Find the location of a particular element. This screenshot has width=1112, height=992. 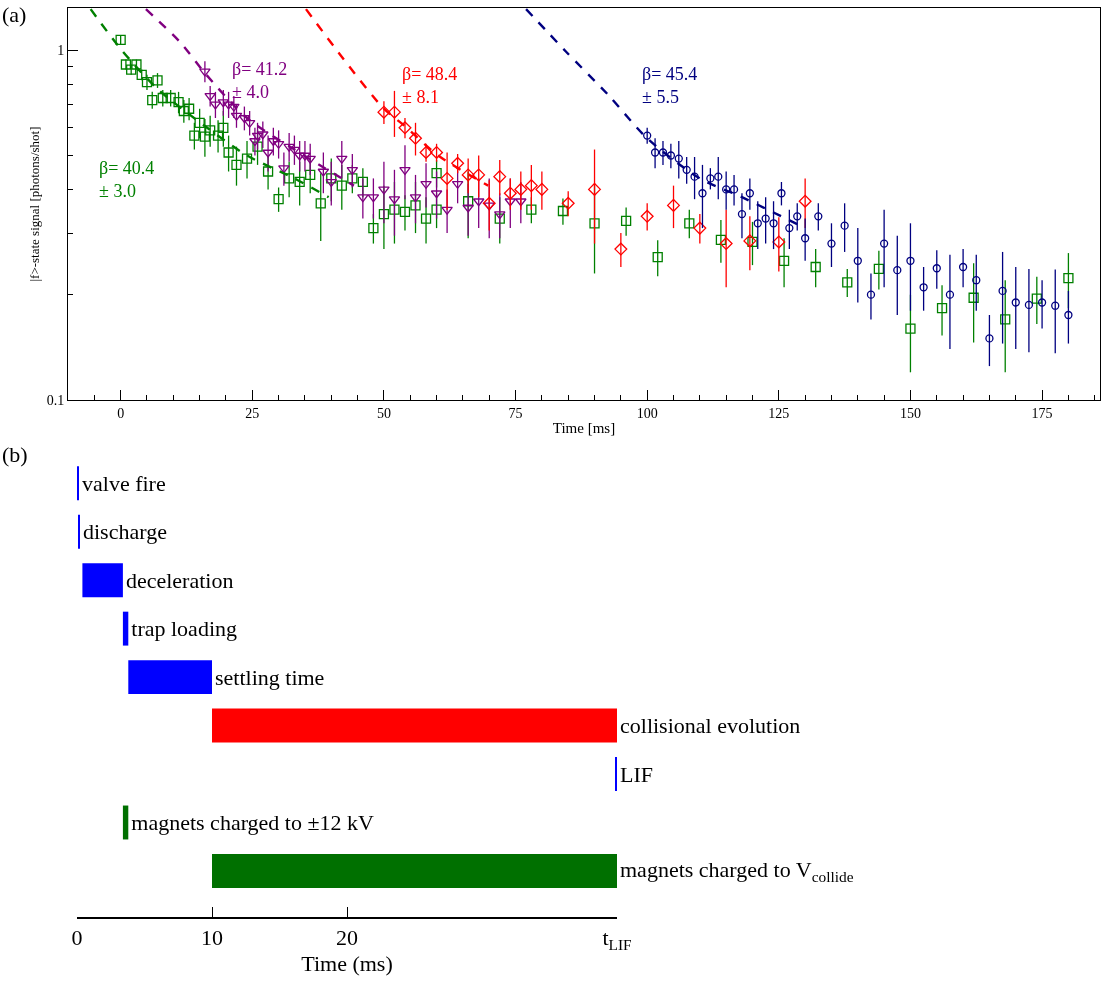

x-tick-label: 150 is located at coordinates (910, 413).